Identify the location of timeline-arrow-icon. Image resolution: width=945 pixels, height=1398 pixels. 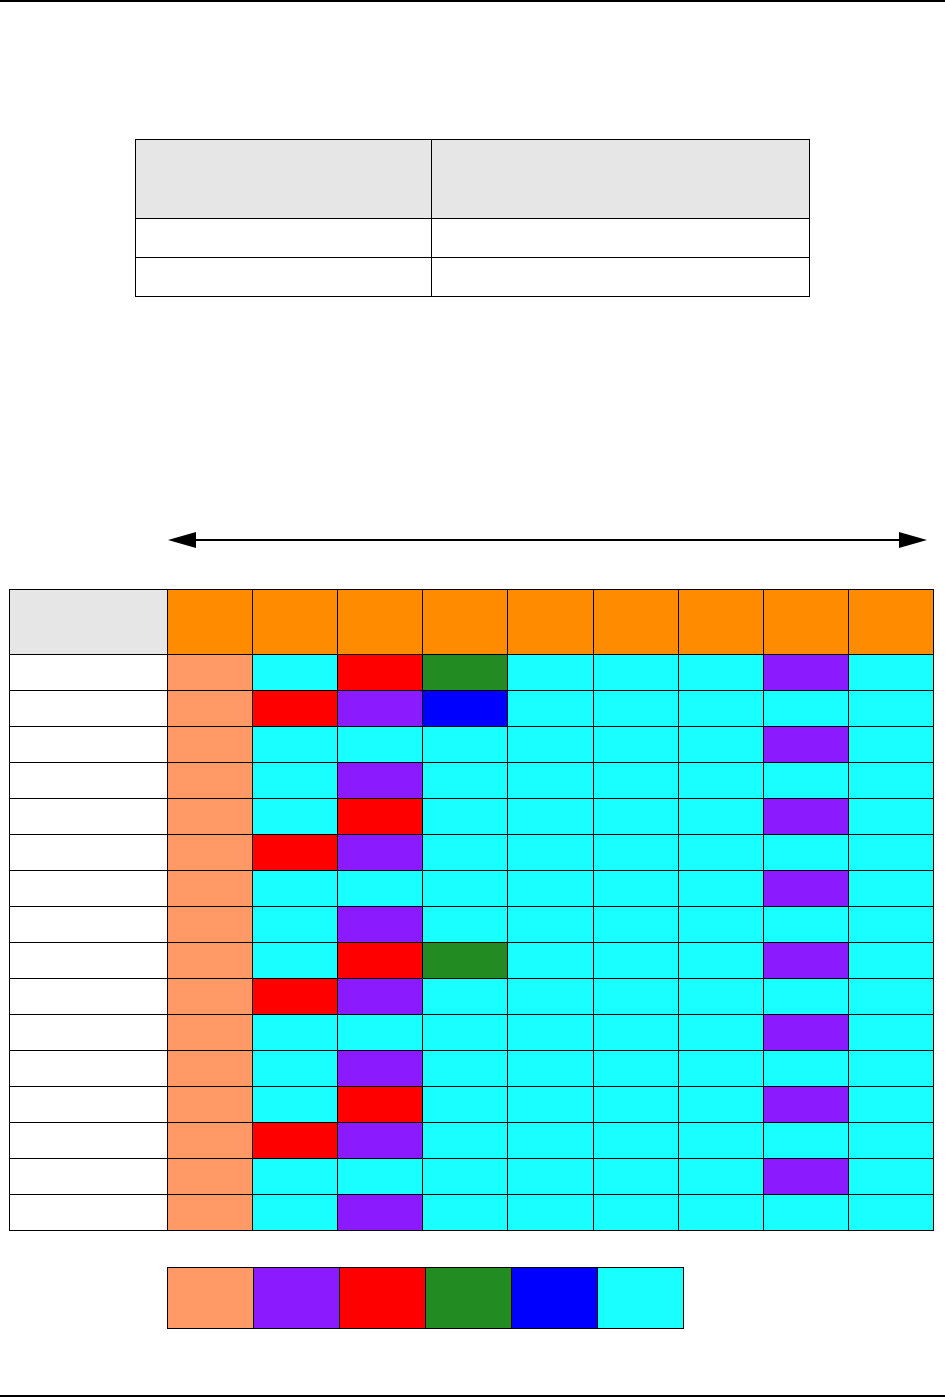
(547, 540).